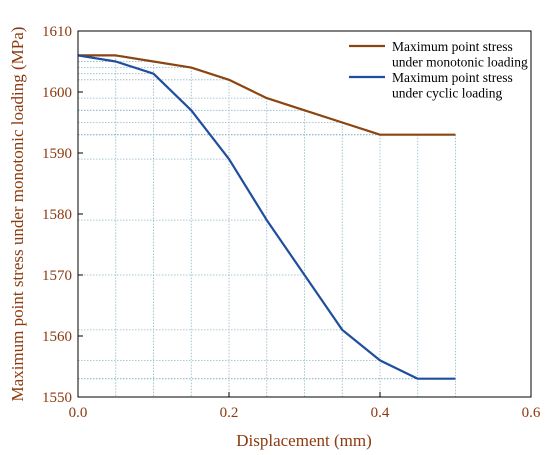  I want to click on x-tick-label: 0.4, so click(380, 413).